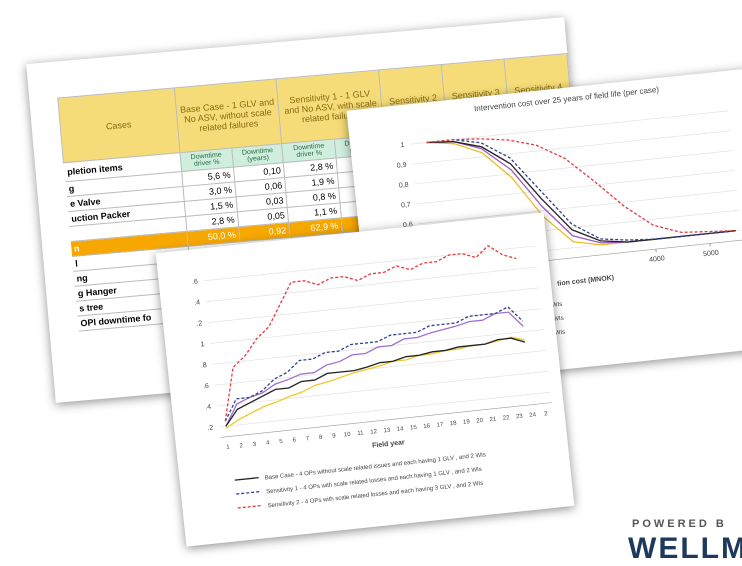 The image size is (742, 566). Describe the element at coordinates (467, 422) in the screenshot. I see `x-tick-label: 19` at that location.